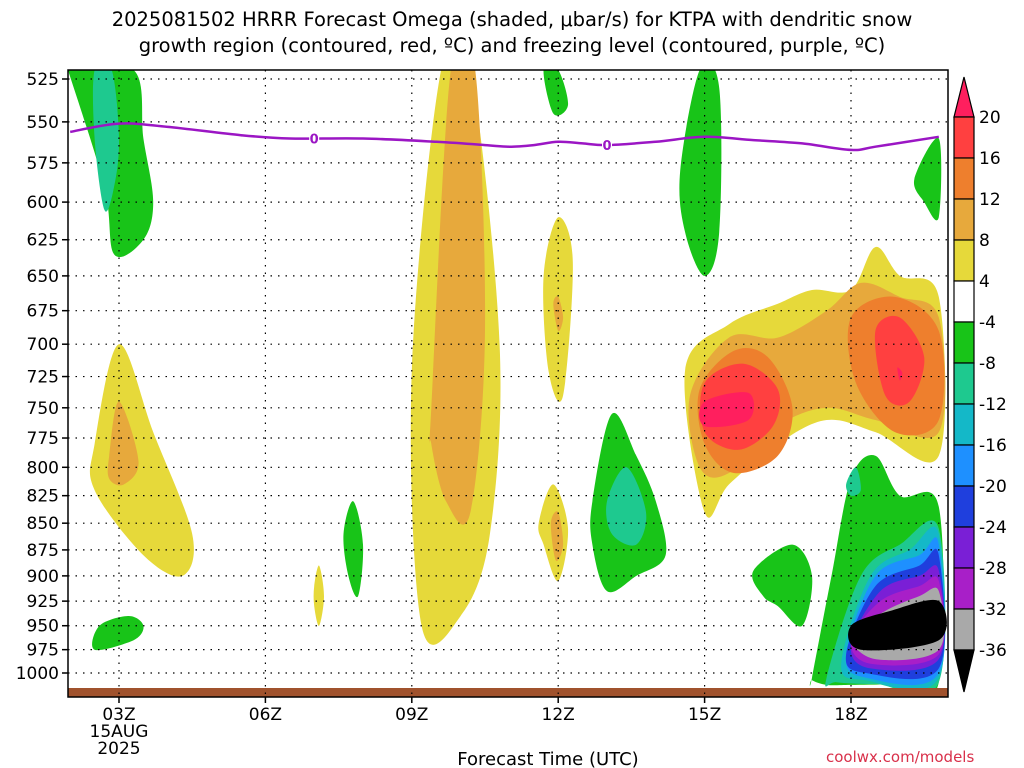  Describe the element at coordinates (43, 164) in the screenshot. I see `y-tick-label-575: 575` at that location.